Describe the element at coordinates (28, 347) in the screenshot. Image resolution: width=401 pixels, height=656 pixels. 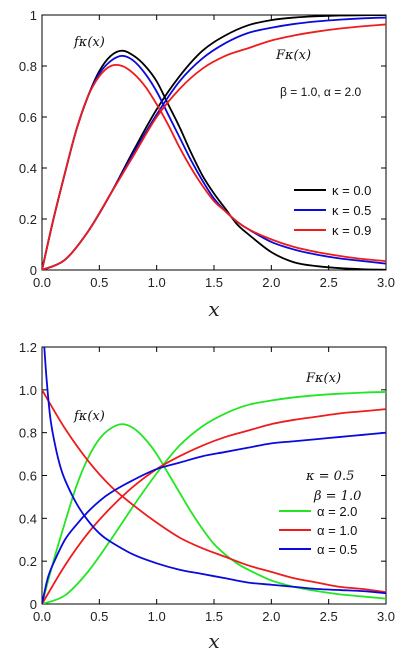
I see `y-tick-label: 1.2` at that location.